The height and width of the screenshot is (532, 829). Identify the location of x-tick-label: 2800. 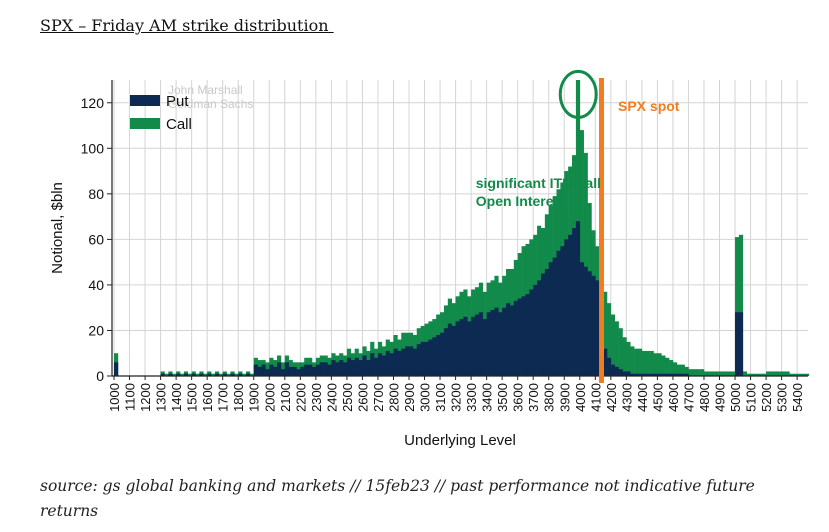
(393, 397).